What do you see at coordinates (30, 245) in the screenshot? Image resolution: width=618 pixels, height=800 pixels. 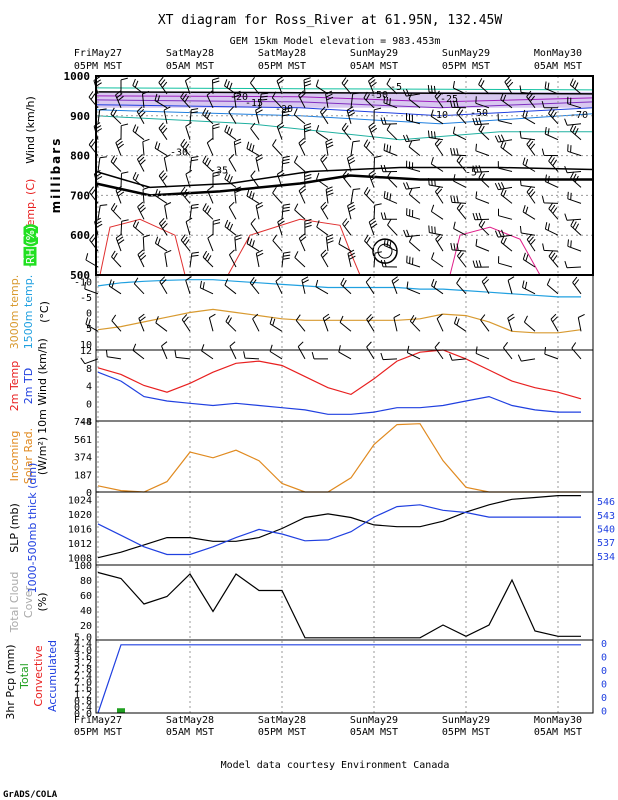 I see `ylabel-rh: RH (%)` at bounding box center [30, 245].